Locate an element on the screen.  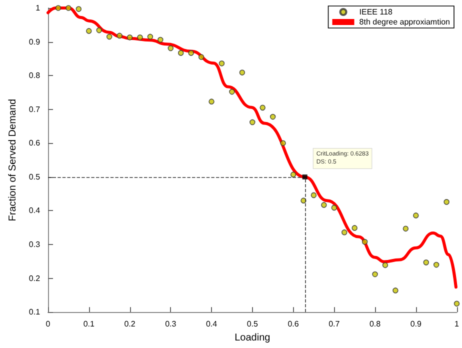
x-tick-label: 0 is located at coordinates (48, 324).